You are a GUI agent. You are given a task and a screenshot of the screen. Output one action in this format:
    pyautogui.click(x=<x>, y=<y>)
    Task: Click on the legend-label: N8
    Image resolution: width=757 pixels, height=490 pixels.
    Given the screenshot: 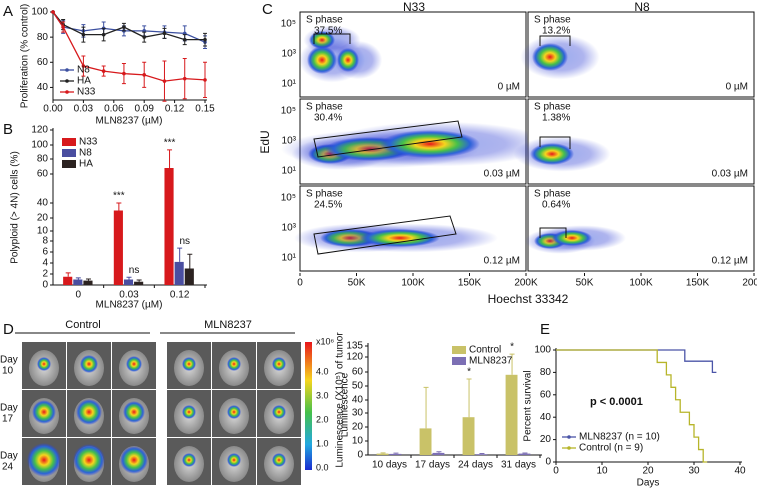 What is the action you would take?
    pyautogui.click(x=83, y=70)
    